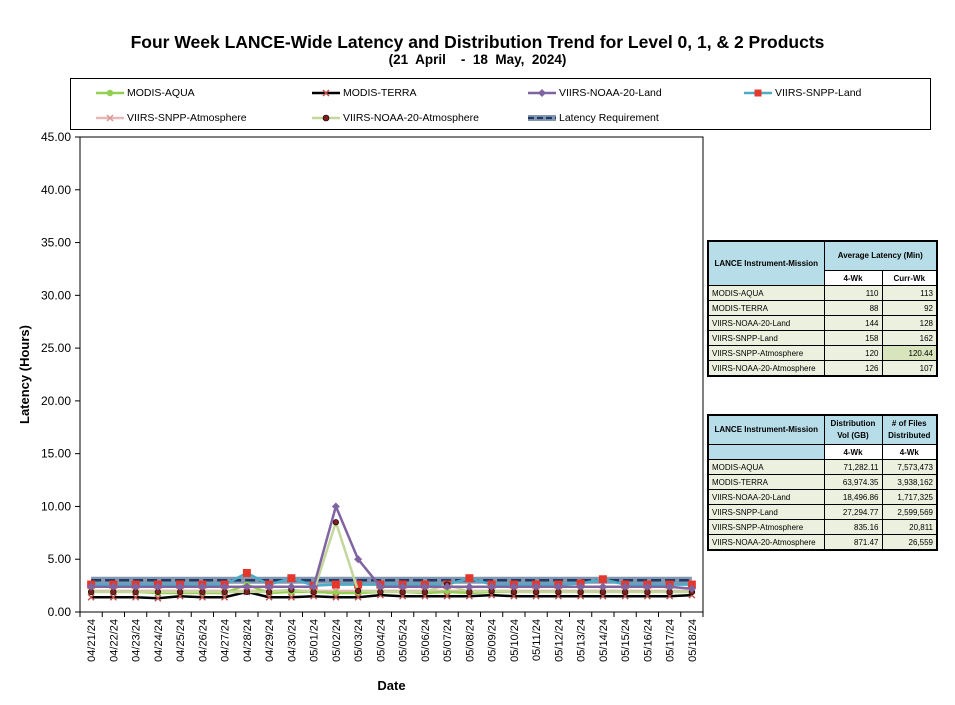 The height and width of the screenshot is (705, 955). Describe the element at coordinates (909, 542) in the screenshot. I see `table-cell: 26,559` at that location.